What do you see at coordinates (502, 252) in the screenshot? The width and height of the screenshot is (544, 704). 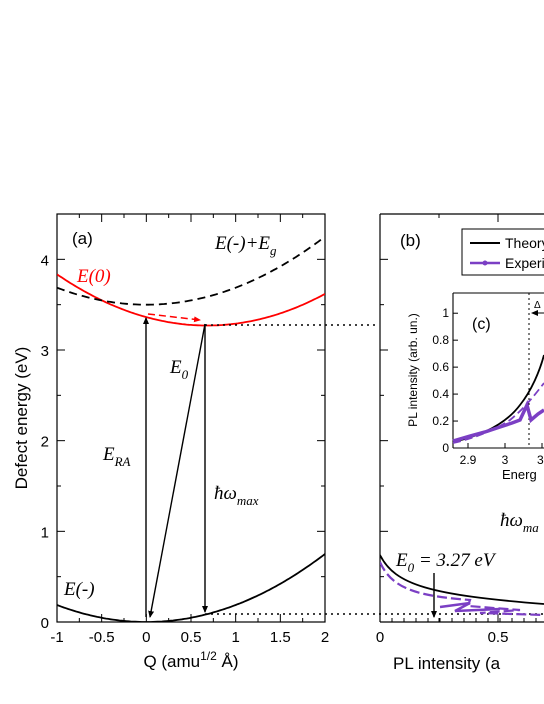 I see `panel-b-legend: Theory Experiment` at bounding box center [502, 252].